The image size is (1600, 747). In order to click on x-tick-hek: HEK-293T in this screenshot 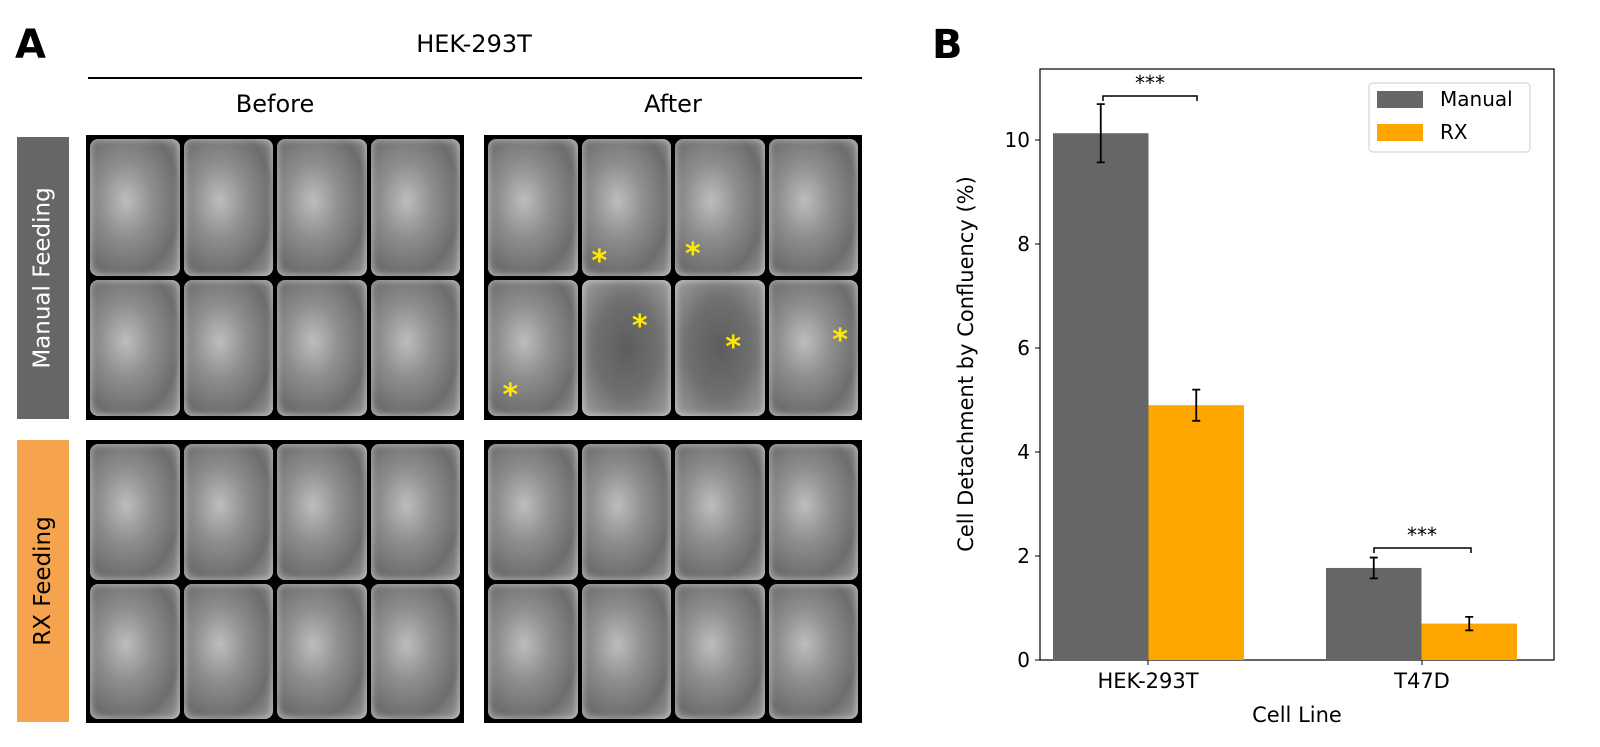, I will do `click(1147, 681)`.